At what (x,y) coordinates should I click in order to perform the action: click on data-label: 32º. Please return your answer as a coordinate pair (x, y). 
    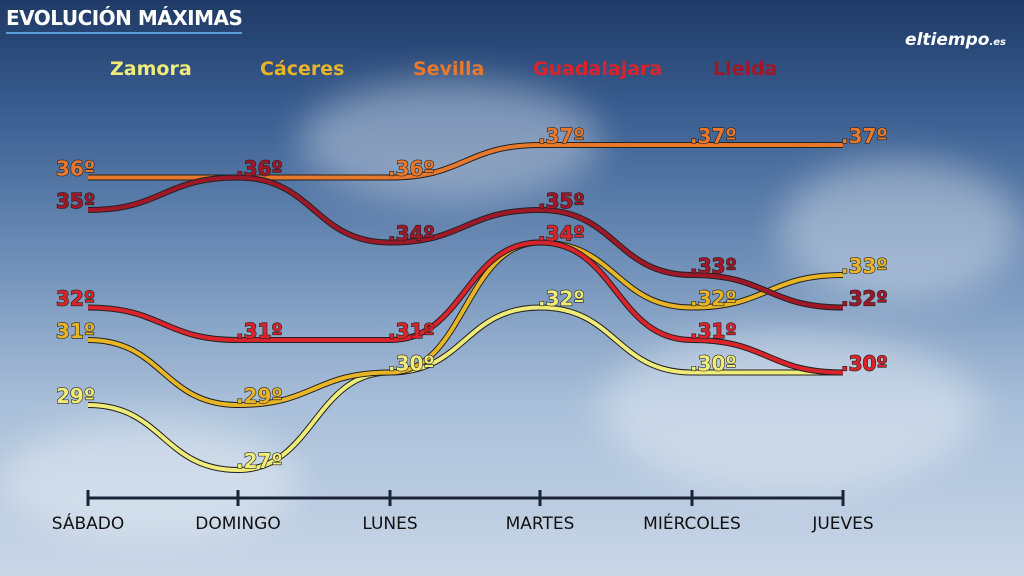
    Looking at the image, I should click on (75, 299).